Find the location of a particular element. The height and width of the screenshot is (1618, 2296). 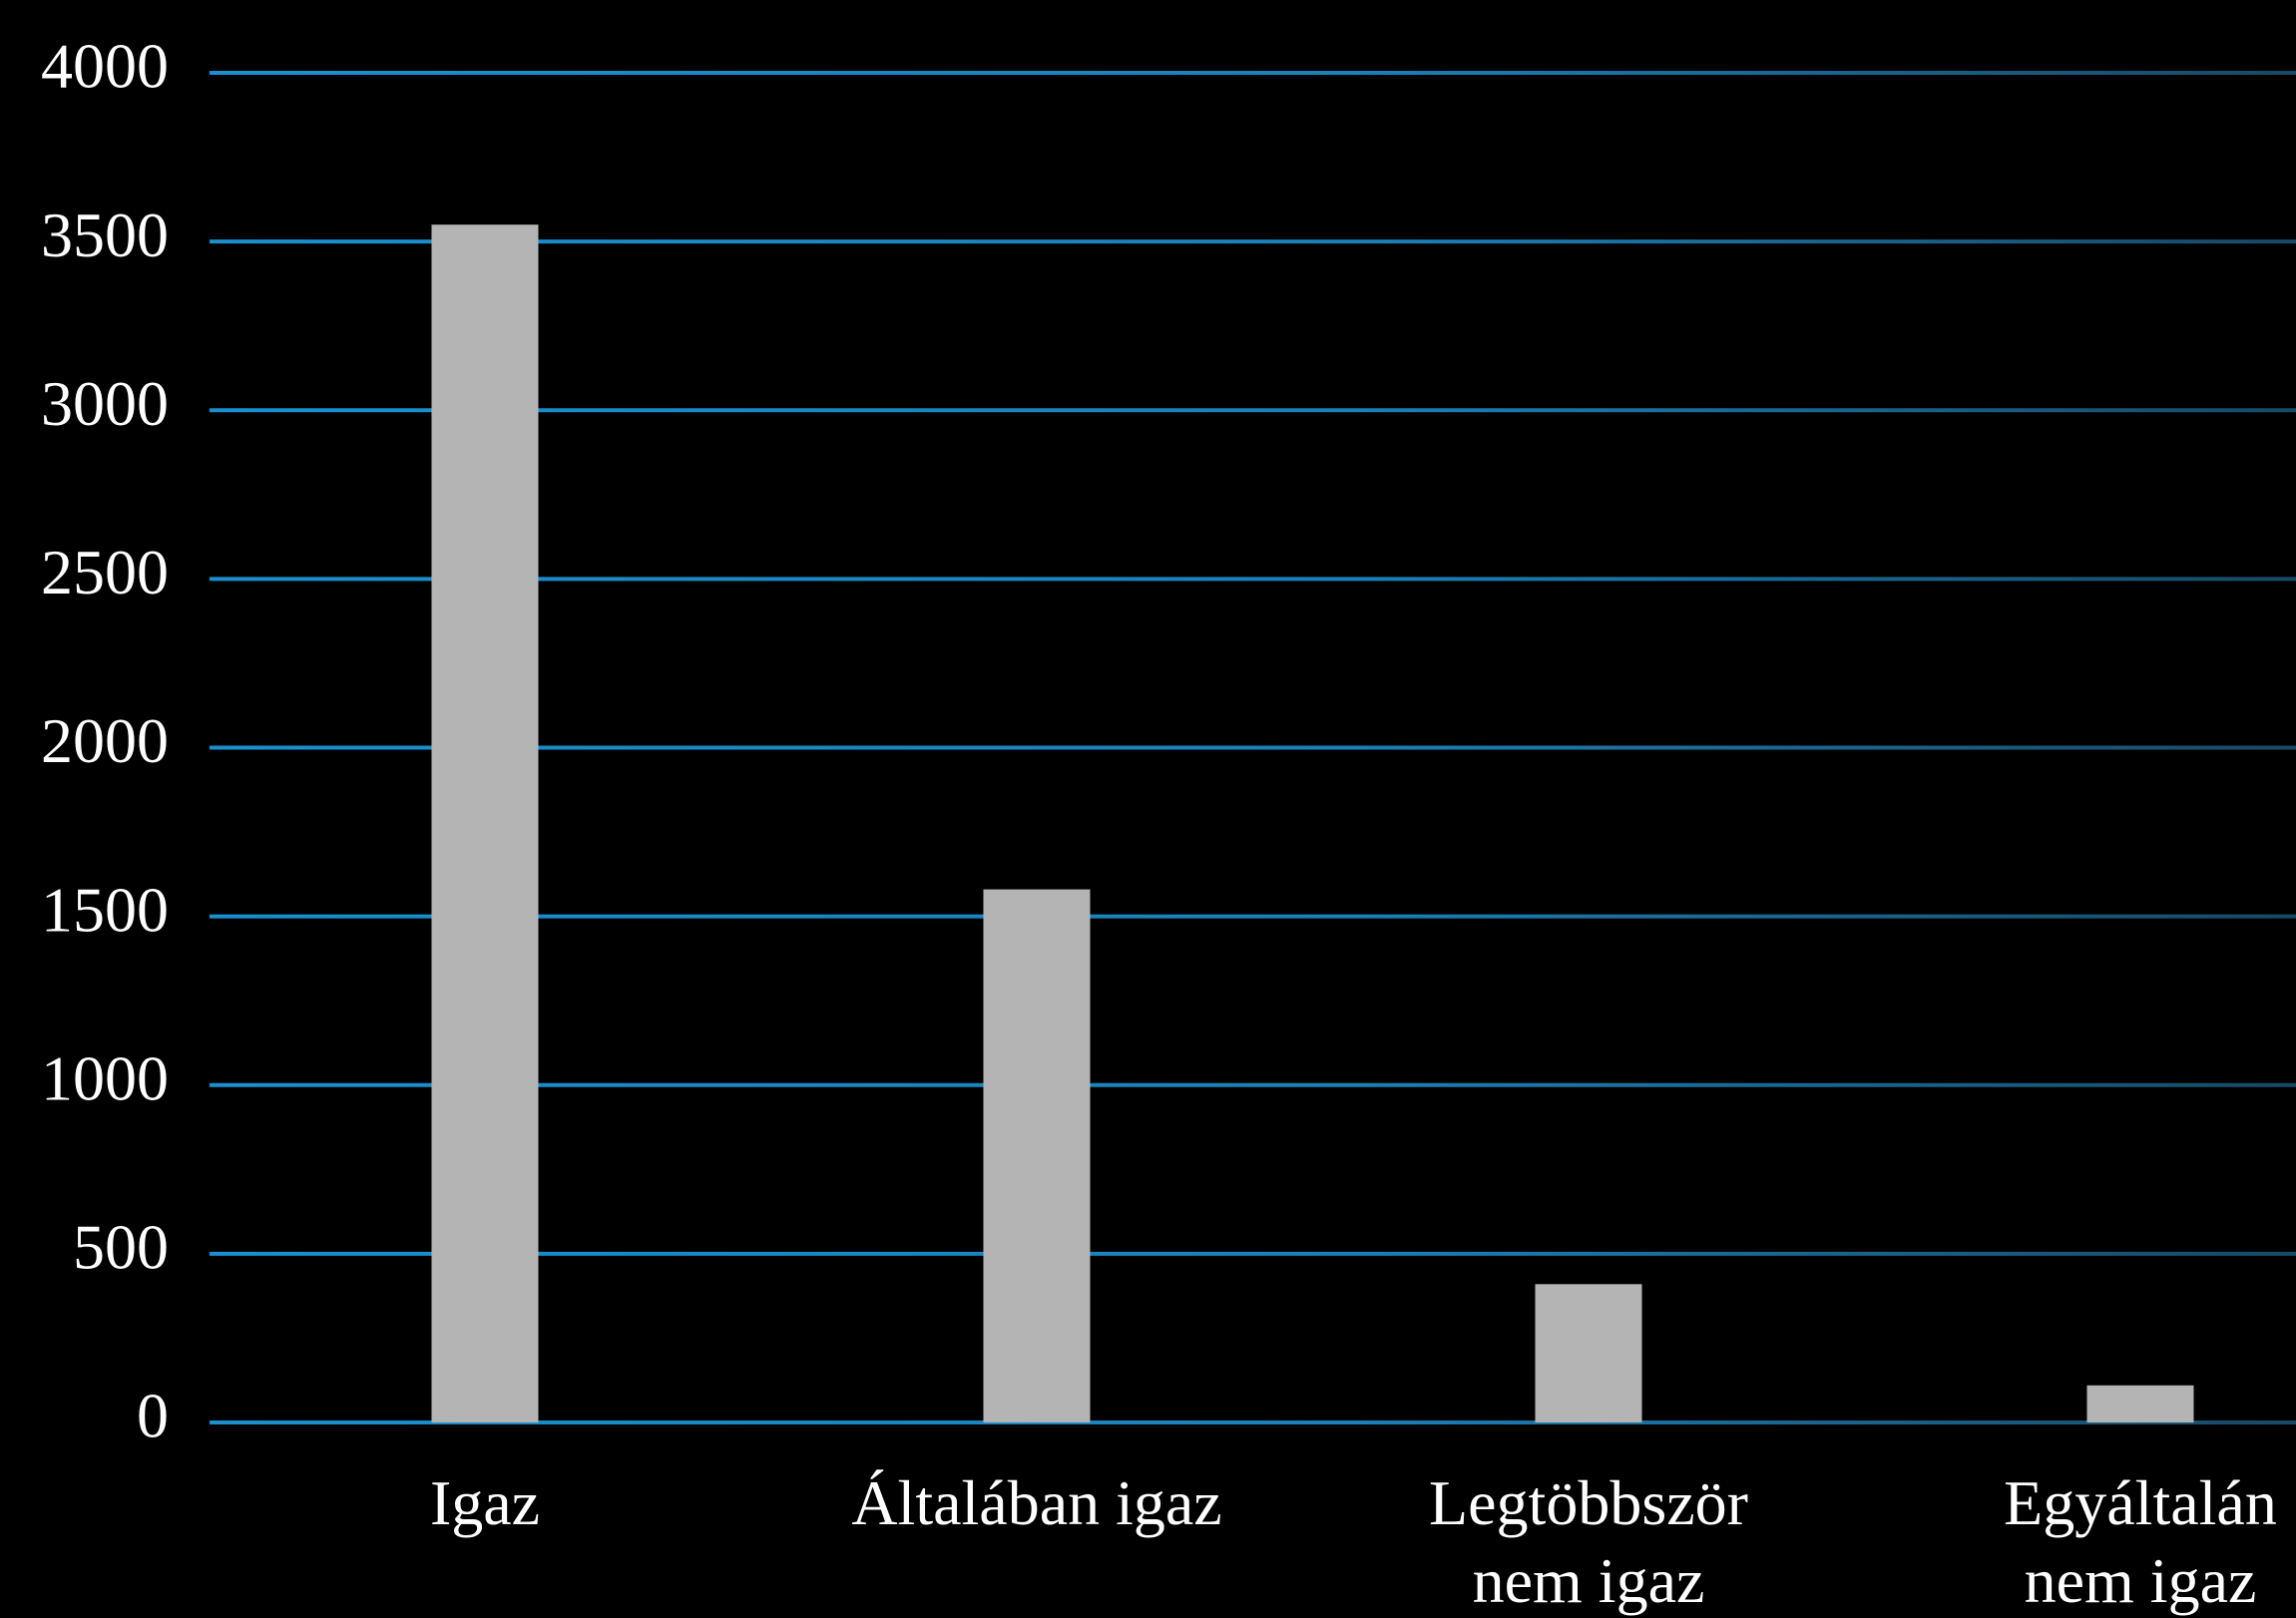

x-tick-label: Egyáltalán nem igaz is located at coordinates (2140, 1541).